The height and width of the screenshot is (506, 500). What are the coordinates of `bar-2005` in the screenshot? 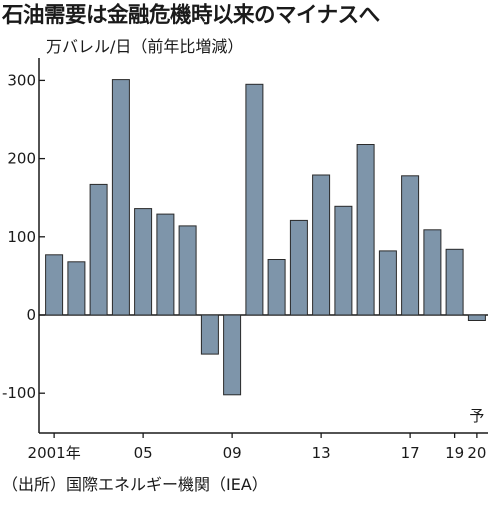 It's located at (143, 262).